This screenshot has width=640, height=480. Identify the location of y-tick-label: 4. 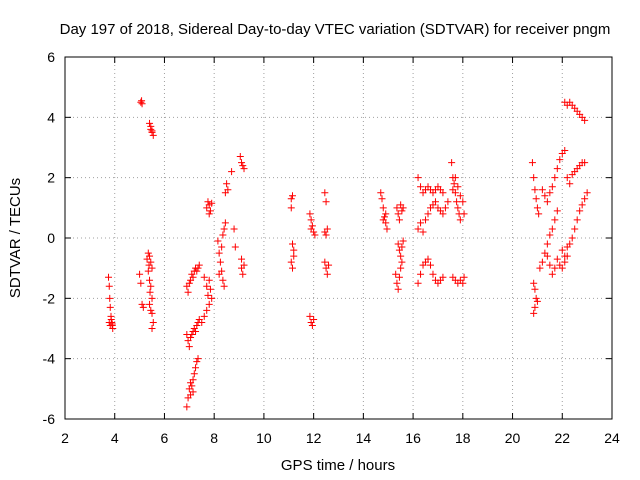
(51, 117).